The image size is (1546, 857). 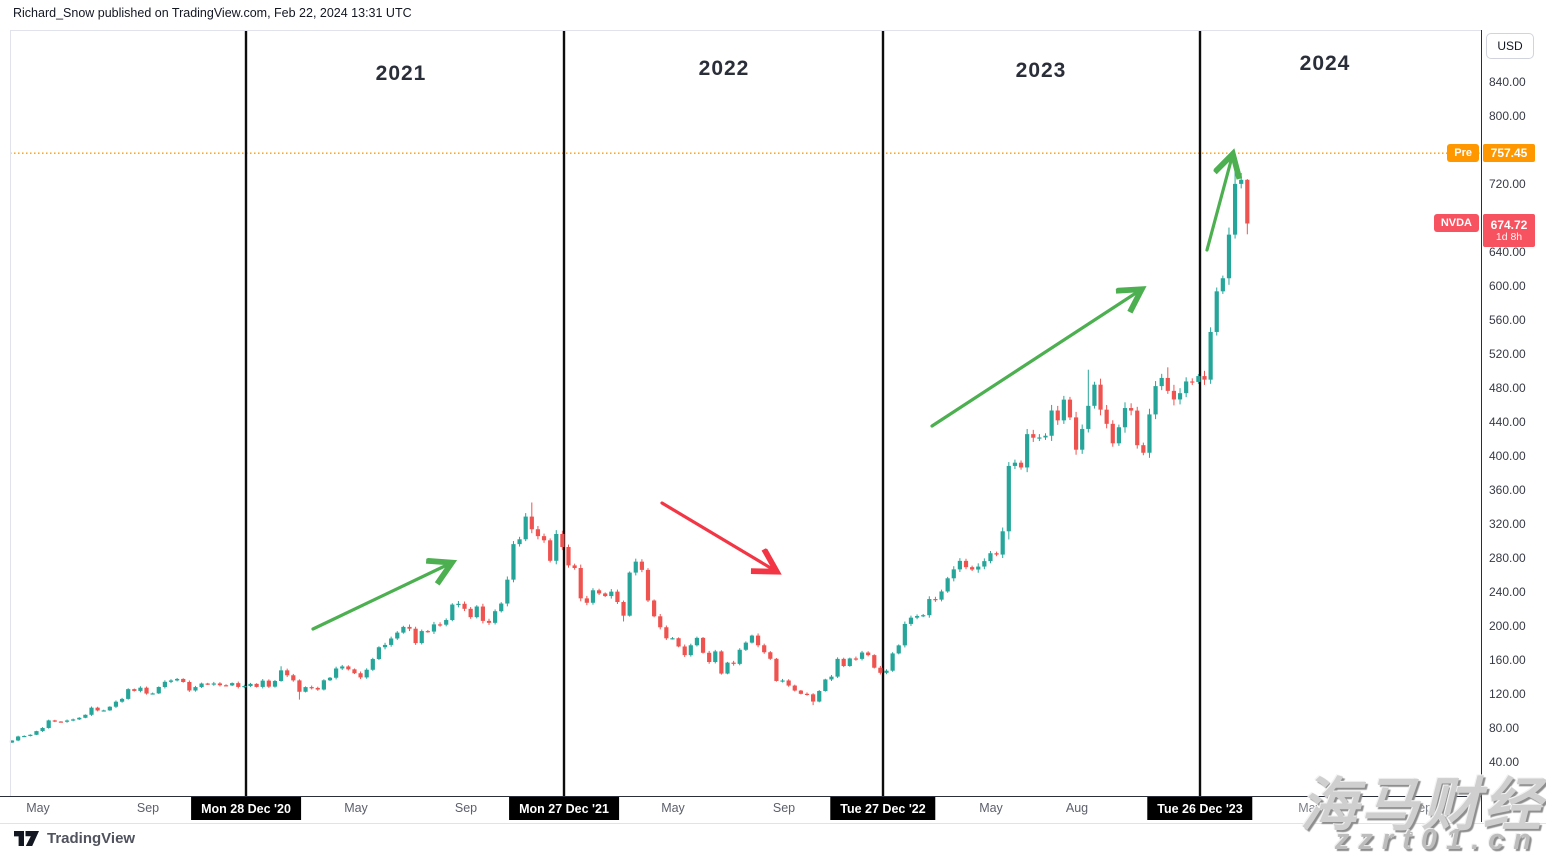 What do you see at coordinates (1509, 225) in the screenshot?
I see `last-price-value: 674.72` at bounding box center [1509, 225].